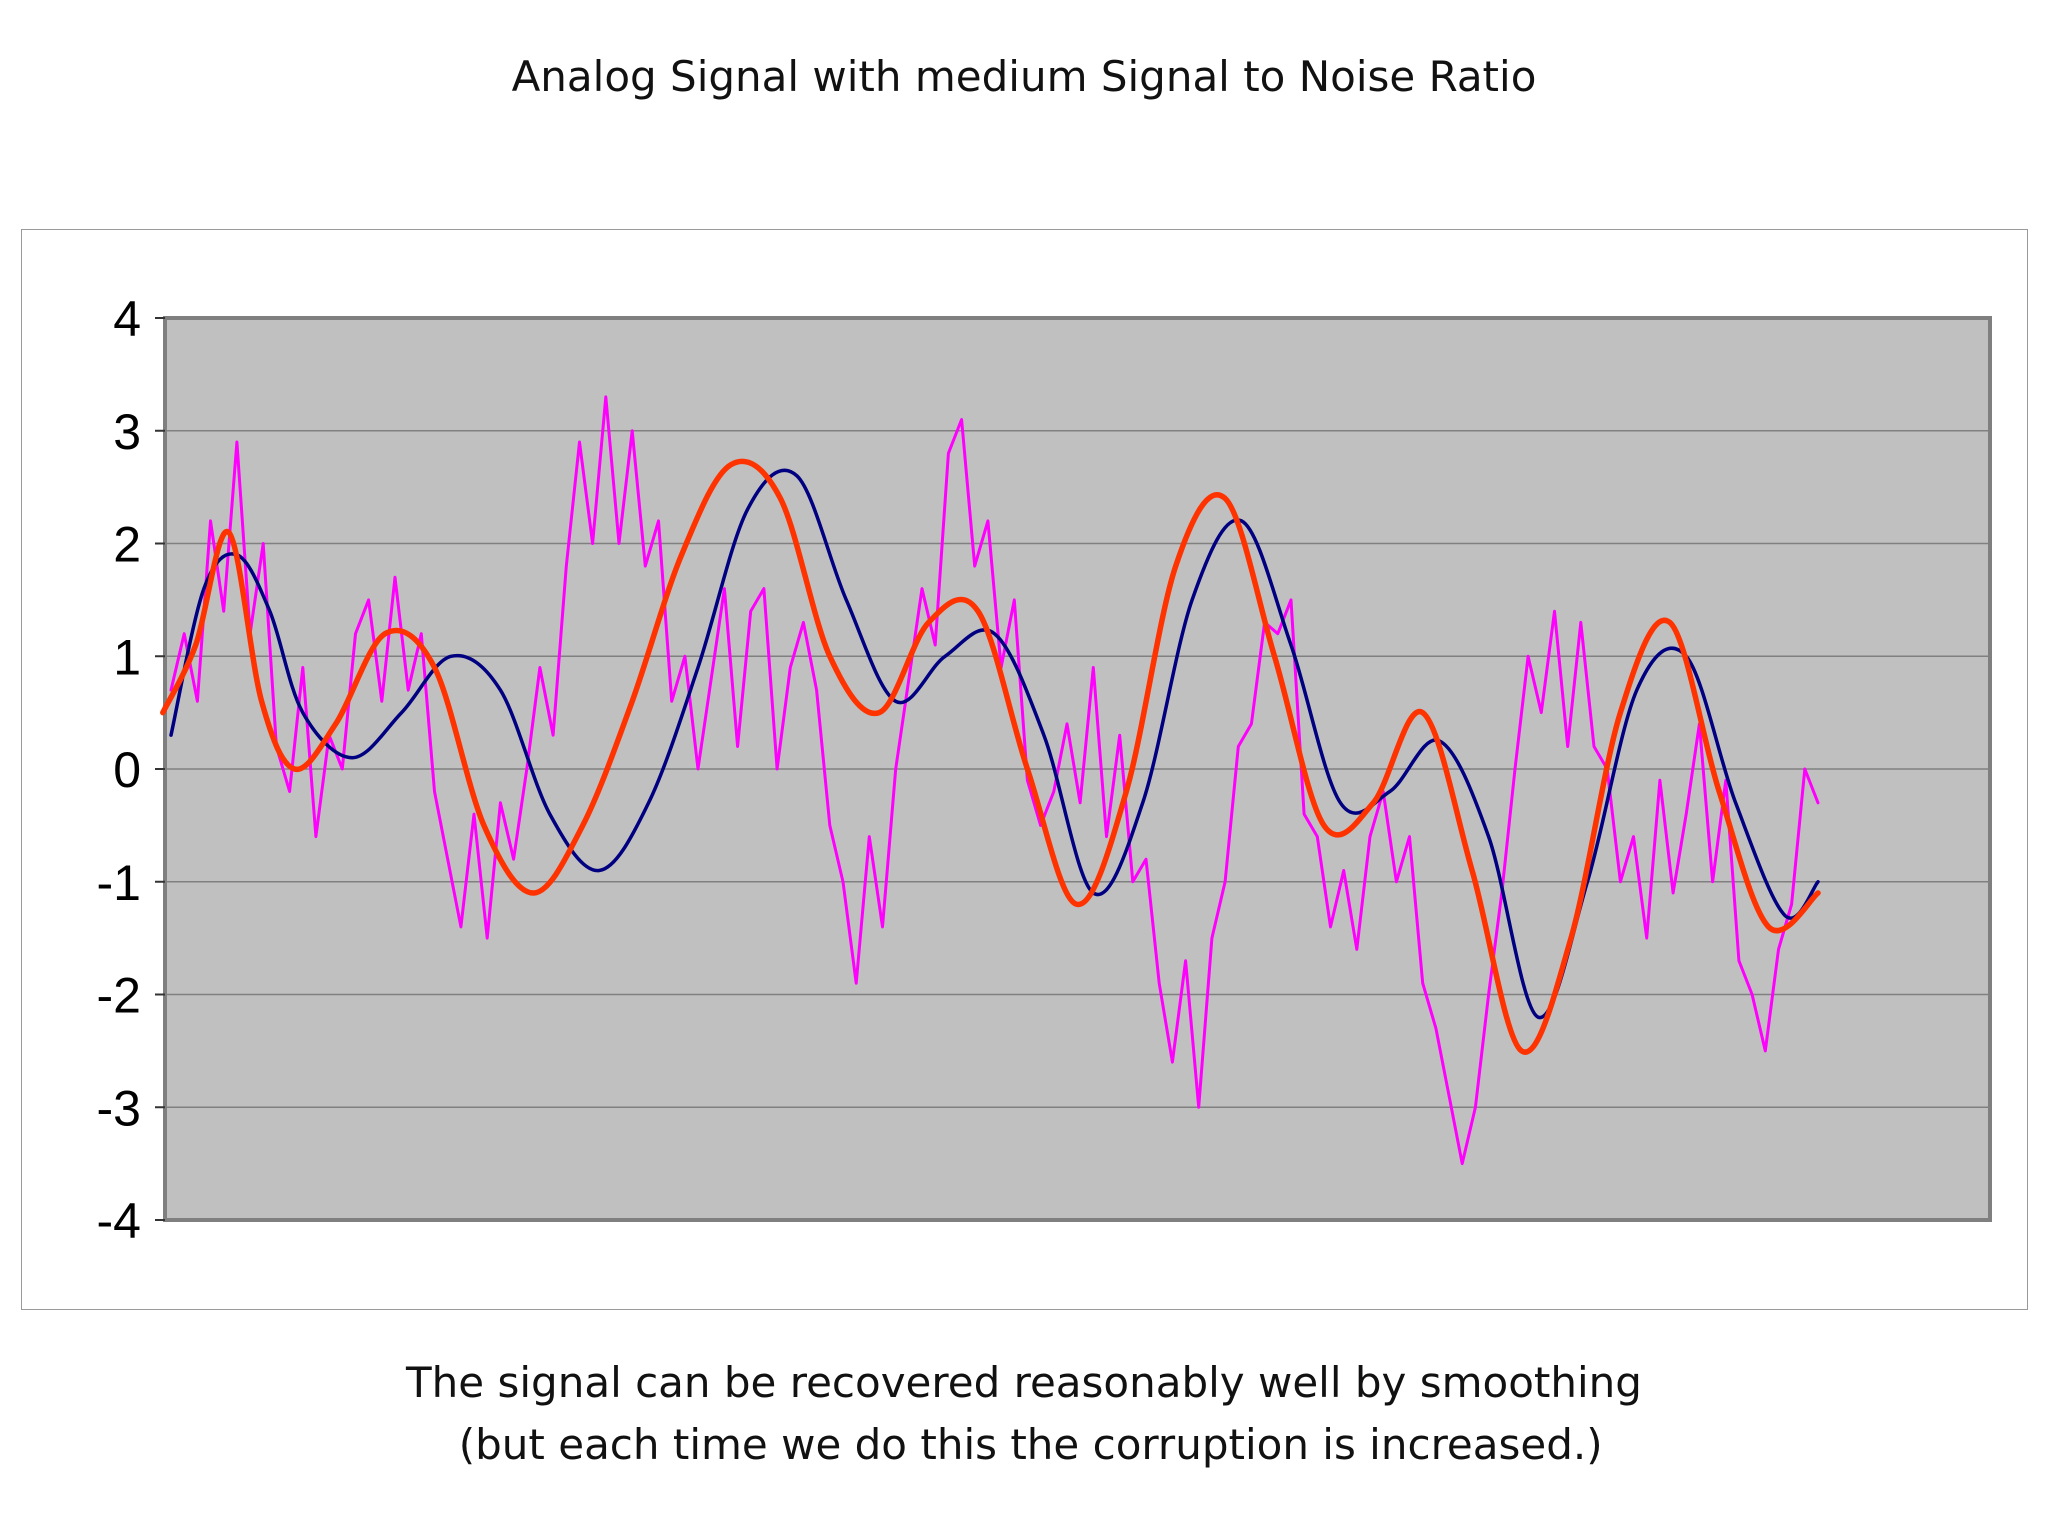  Describe the element at coordinates (119, 1221) in the screenshot. I see `y-tick-label: -4` at that location.